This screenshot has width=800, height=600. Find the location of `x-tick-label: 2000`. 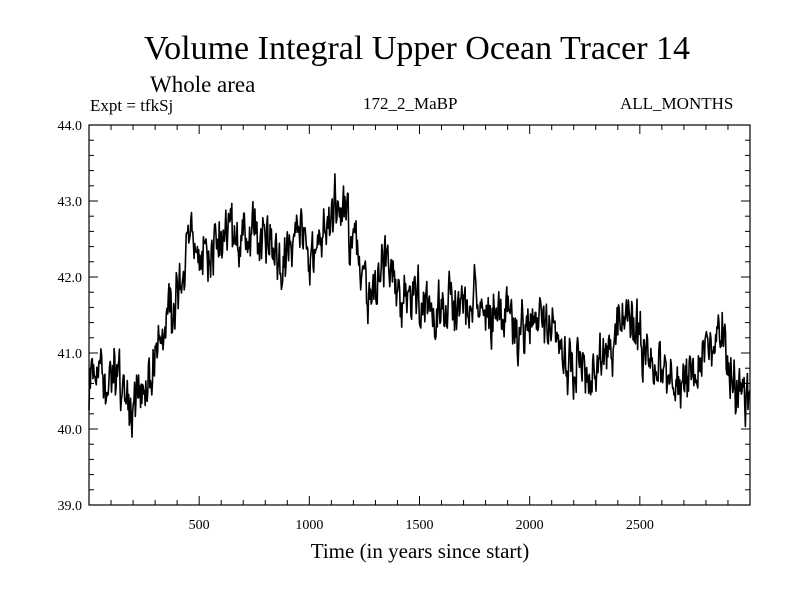

x-tick-label: 2000 is located at coordinates (530, 525).